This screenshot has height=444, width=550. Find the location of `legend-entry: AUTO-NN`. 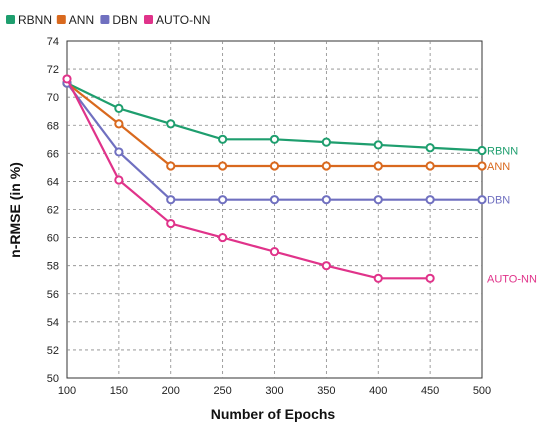

legend-entry: AUTO-NN is located at coordinates (183, 20).